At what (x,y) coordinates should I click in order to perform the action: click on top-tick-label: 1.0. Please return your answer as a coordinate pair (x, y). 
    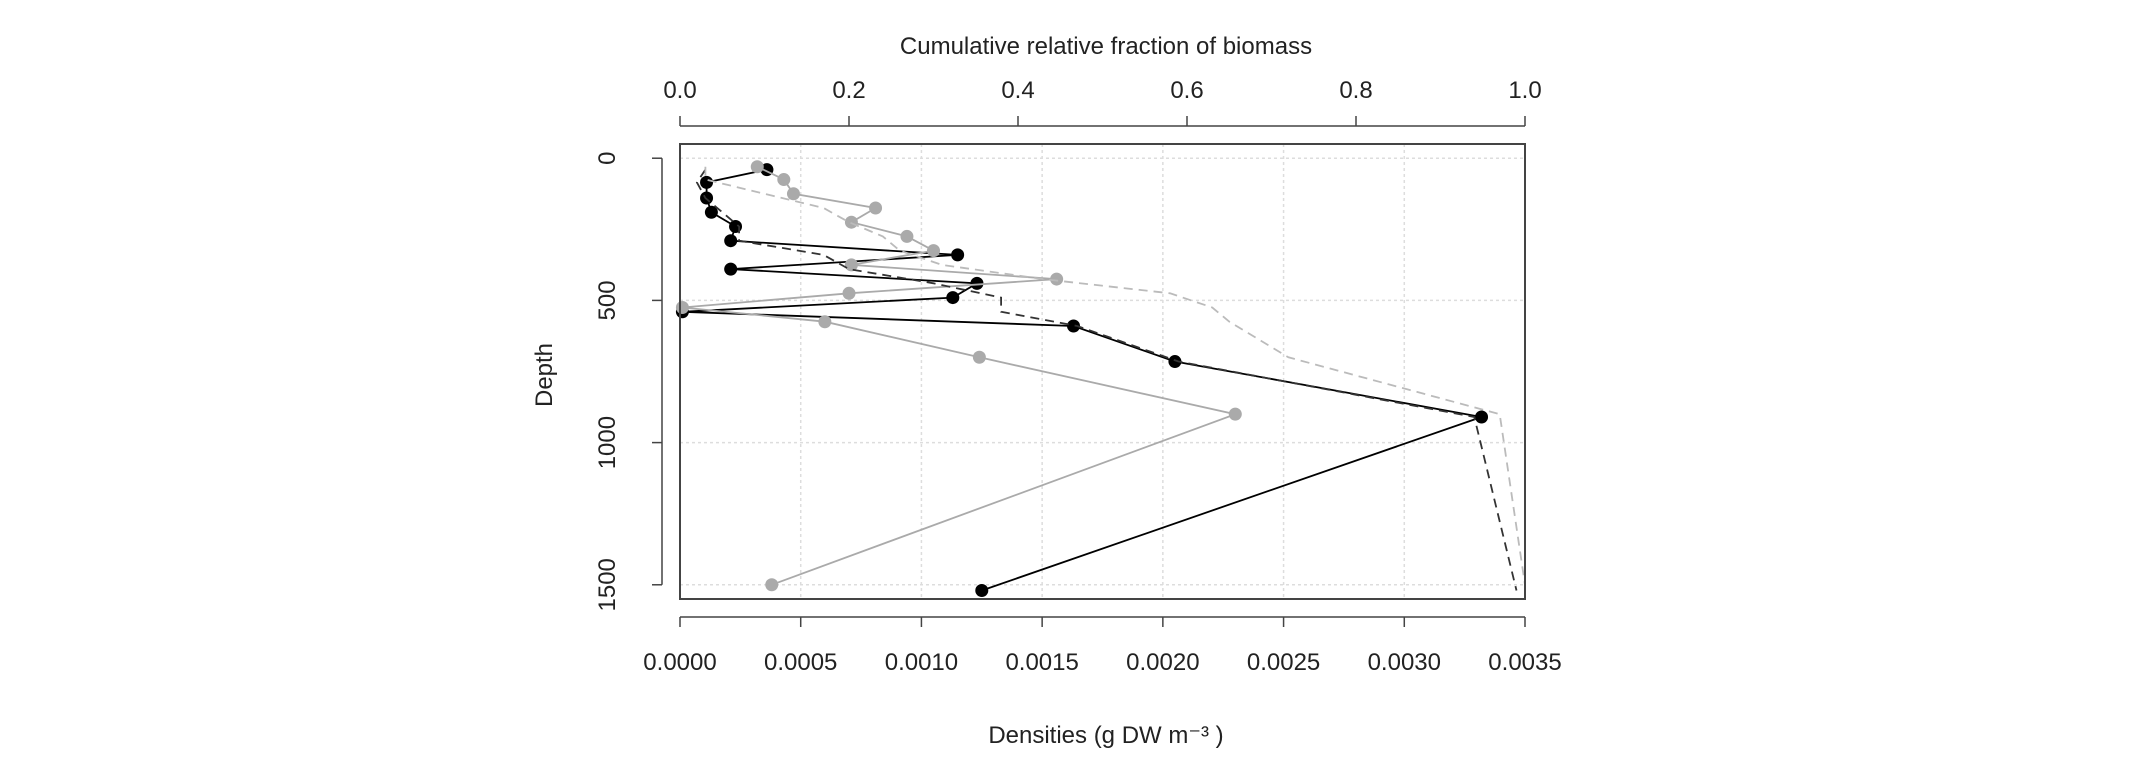
    Looking at the image, I should click on (1524, 90).